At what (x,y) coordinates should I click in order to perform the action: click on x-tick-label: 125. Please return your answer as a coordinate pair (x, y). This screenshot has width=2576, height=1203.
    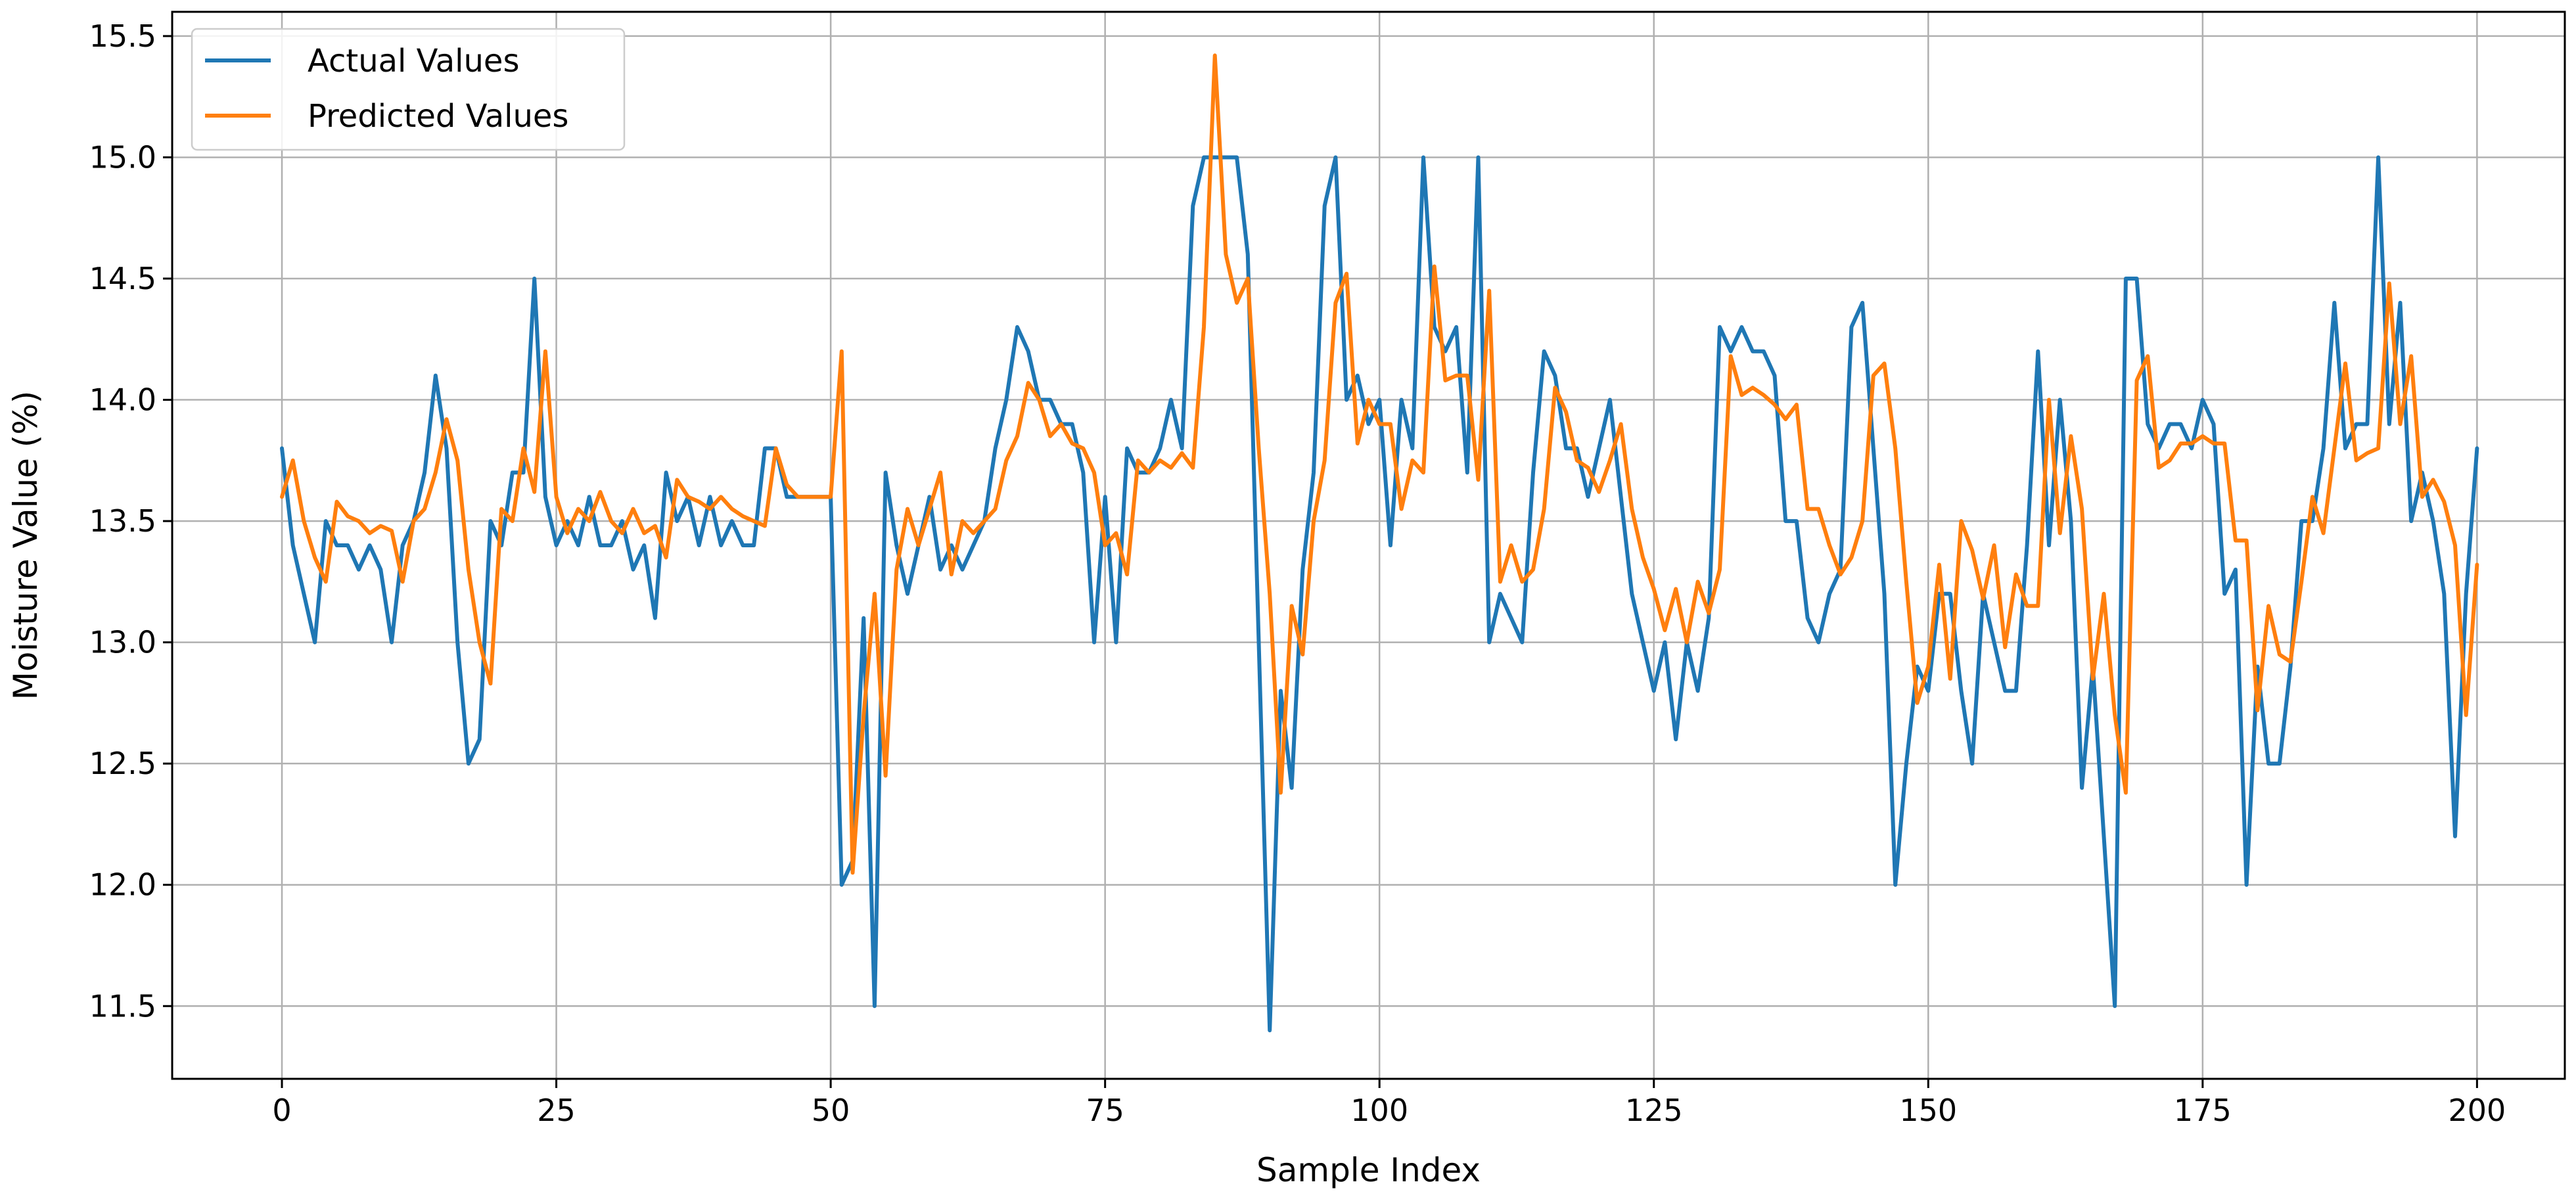
    Looking at the image, I should click on (1654, 1110).